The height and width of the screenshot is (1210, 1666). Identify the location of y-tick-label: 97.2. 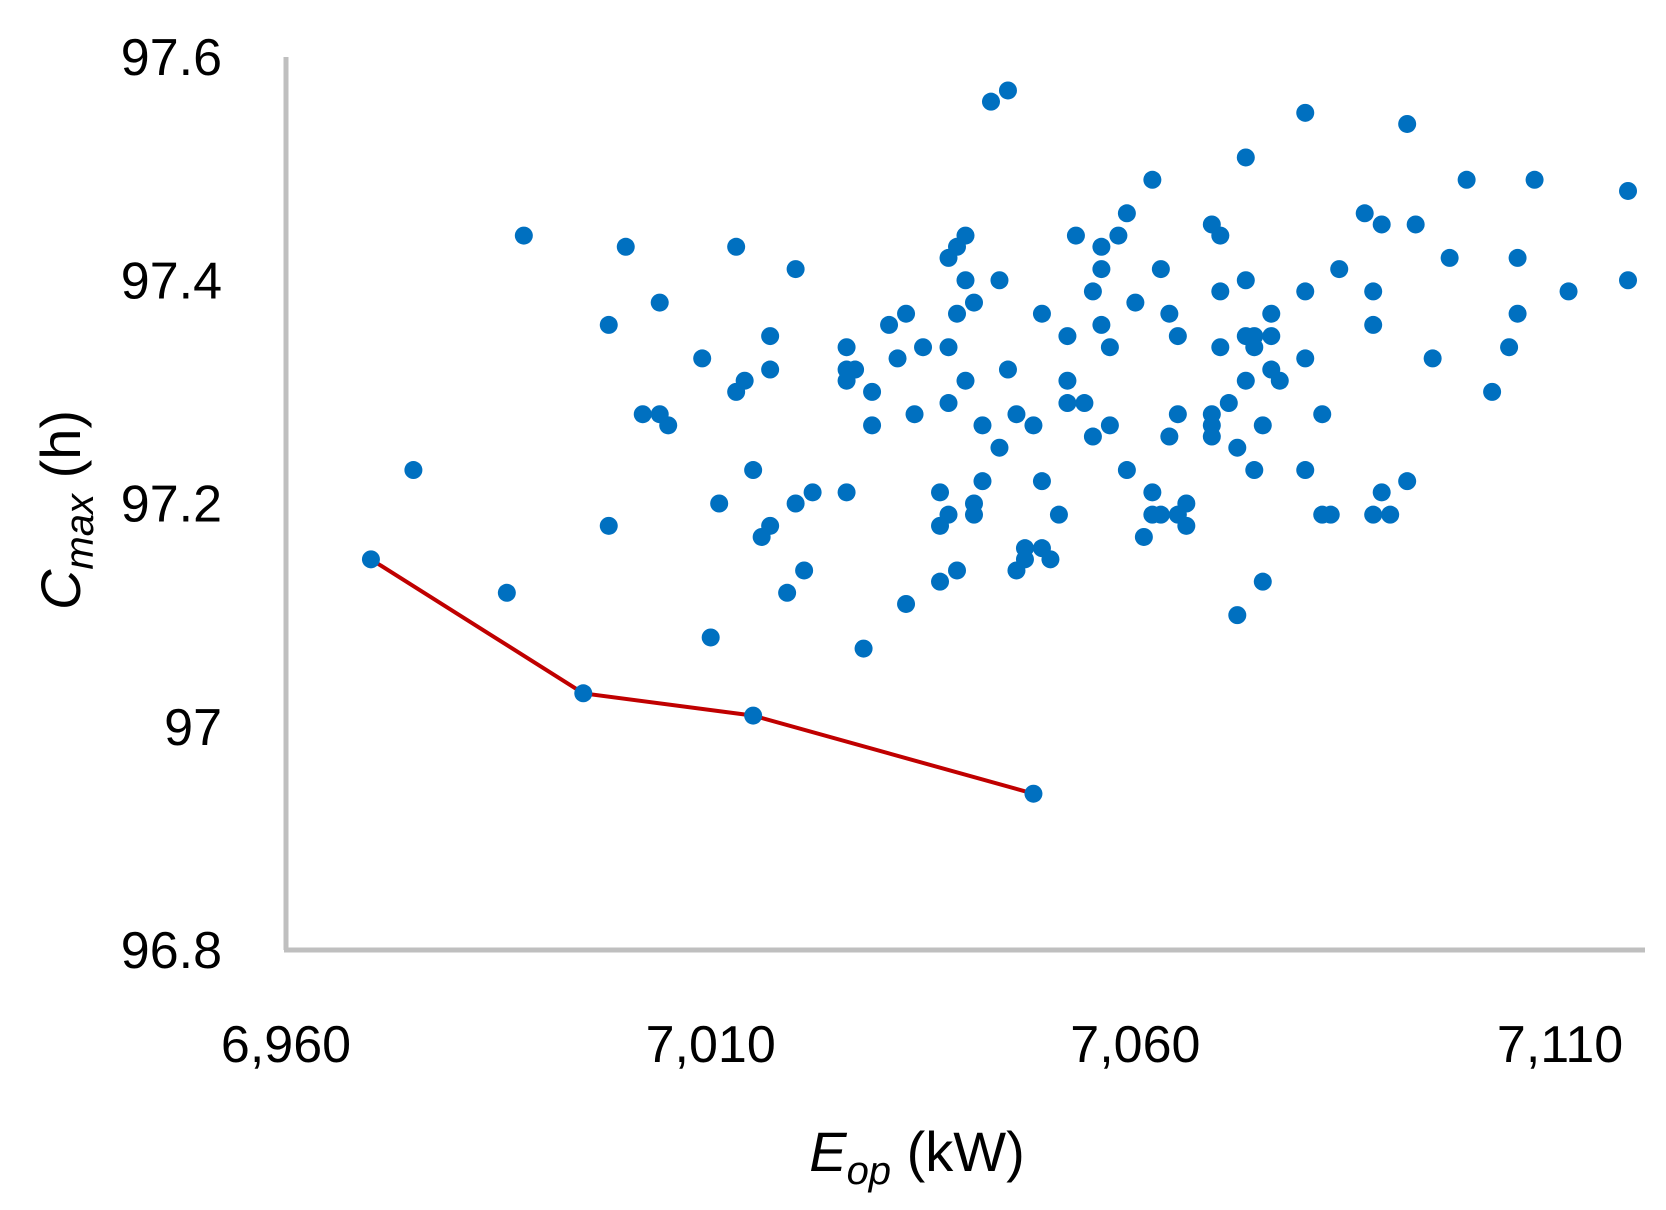
(171, 505).